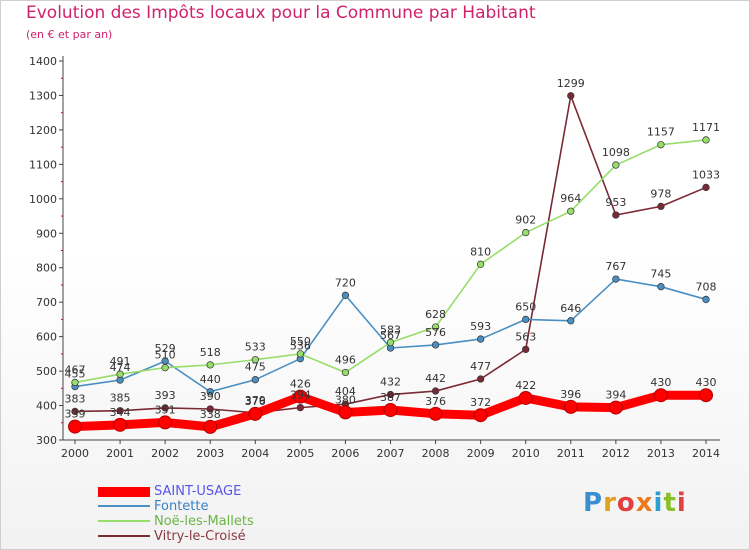 This screenshot has height=550, width=750. I want to click on data-label-vitry-le-croise: 393, so click(165, 395).